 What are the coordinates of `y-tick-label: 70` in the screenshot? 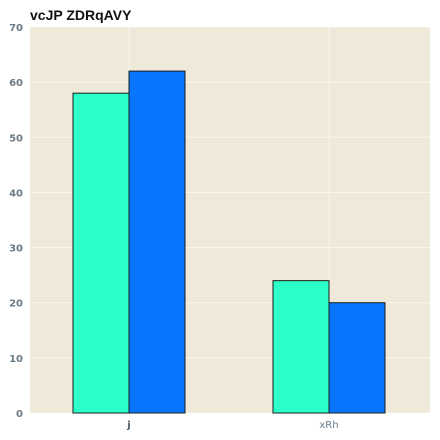 It's located at (16, 28).